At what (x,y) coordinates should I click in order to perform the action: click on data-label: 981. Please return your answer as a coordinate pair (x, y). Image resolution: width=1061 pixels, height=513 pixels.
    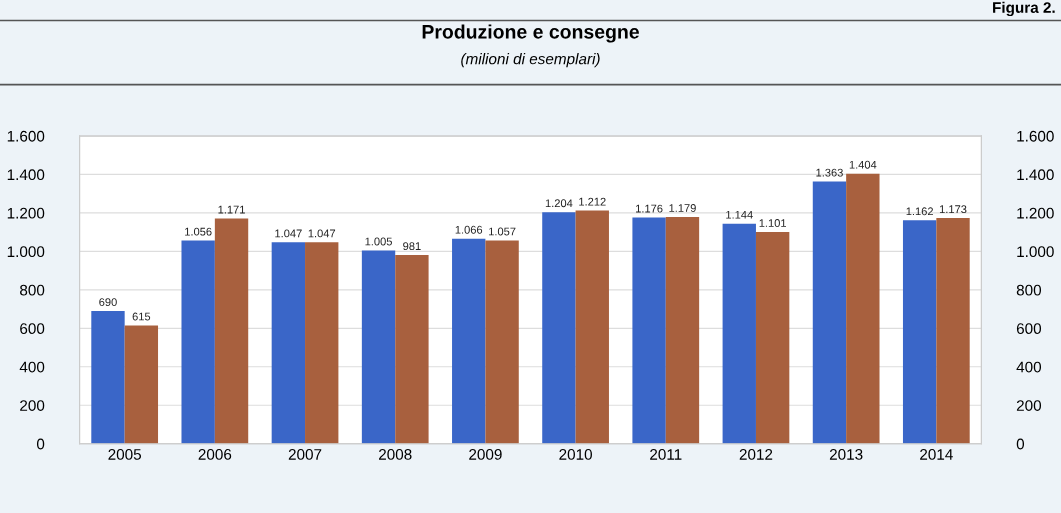
    Looking at the image, I should click on (412, 246).